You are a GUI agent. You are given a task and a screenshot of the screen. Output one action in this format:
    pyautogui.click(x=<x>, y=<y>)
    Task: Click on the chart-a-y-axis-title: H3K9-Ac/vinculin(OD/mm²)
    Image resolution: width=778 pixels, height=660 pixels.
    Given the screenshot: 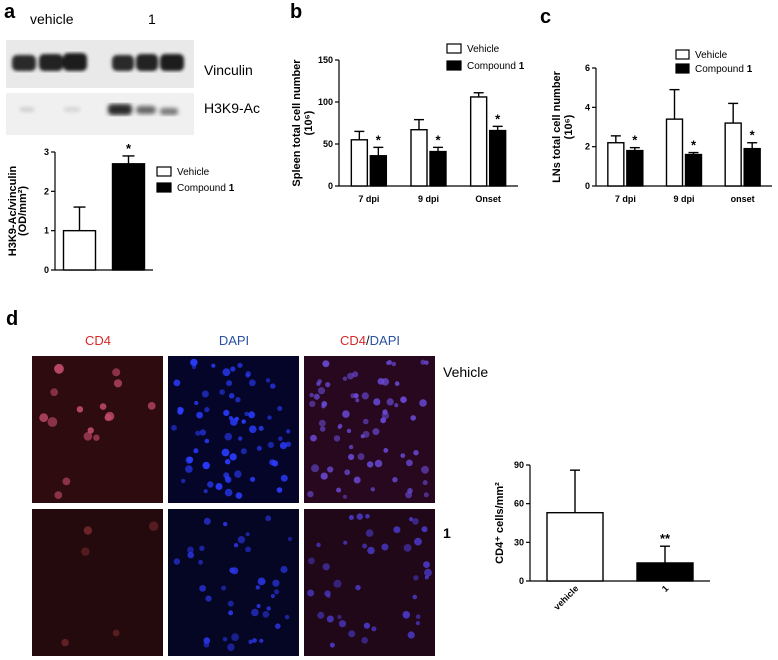 What is the action you would take?
    pyautogui.click(x=18, y=210)
    